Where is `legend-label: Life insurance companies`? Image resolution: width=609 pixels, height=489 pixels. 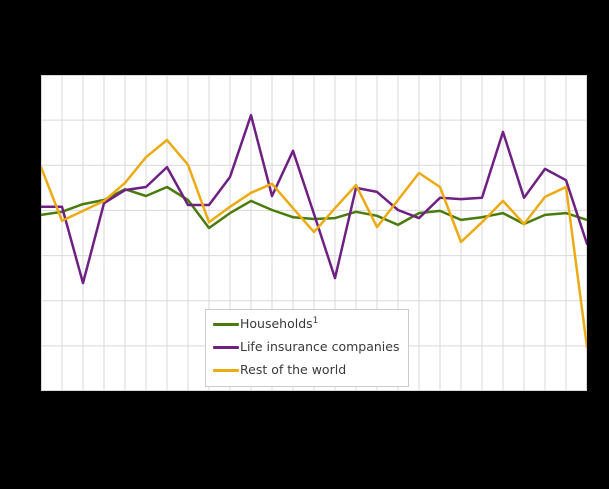 legend-label: Life insurance companies is located at coordinates (320, 347).